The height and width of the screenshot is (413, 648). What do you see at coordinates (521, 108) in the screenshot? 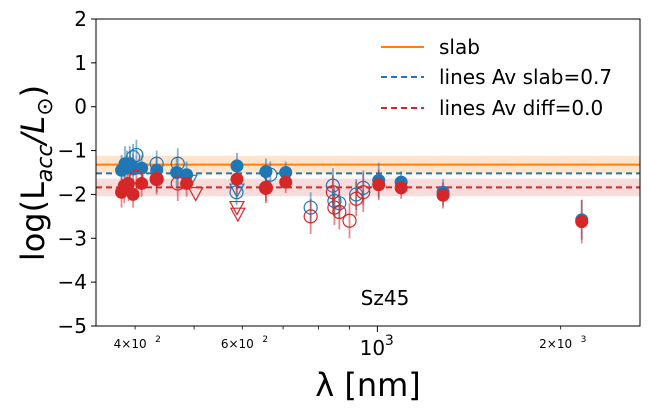
I see `legend-label-lines-av-diff: lines Av diff=0.0` at bounding box center [521, 108].